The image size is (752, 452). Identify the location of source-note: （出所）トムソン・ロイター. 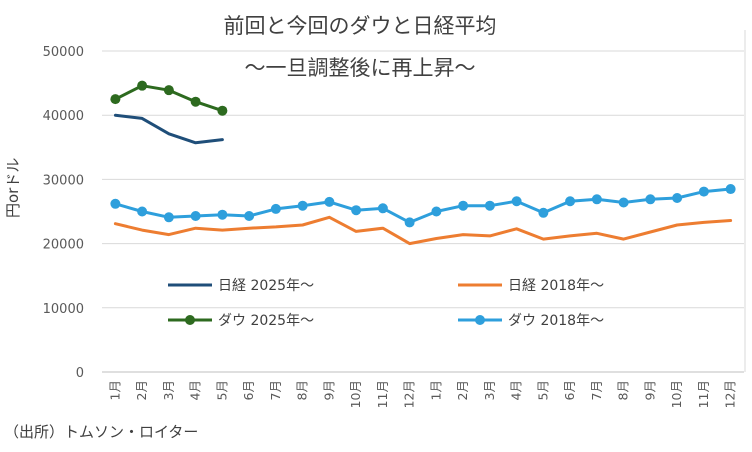
(101, 432).